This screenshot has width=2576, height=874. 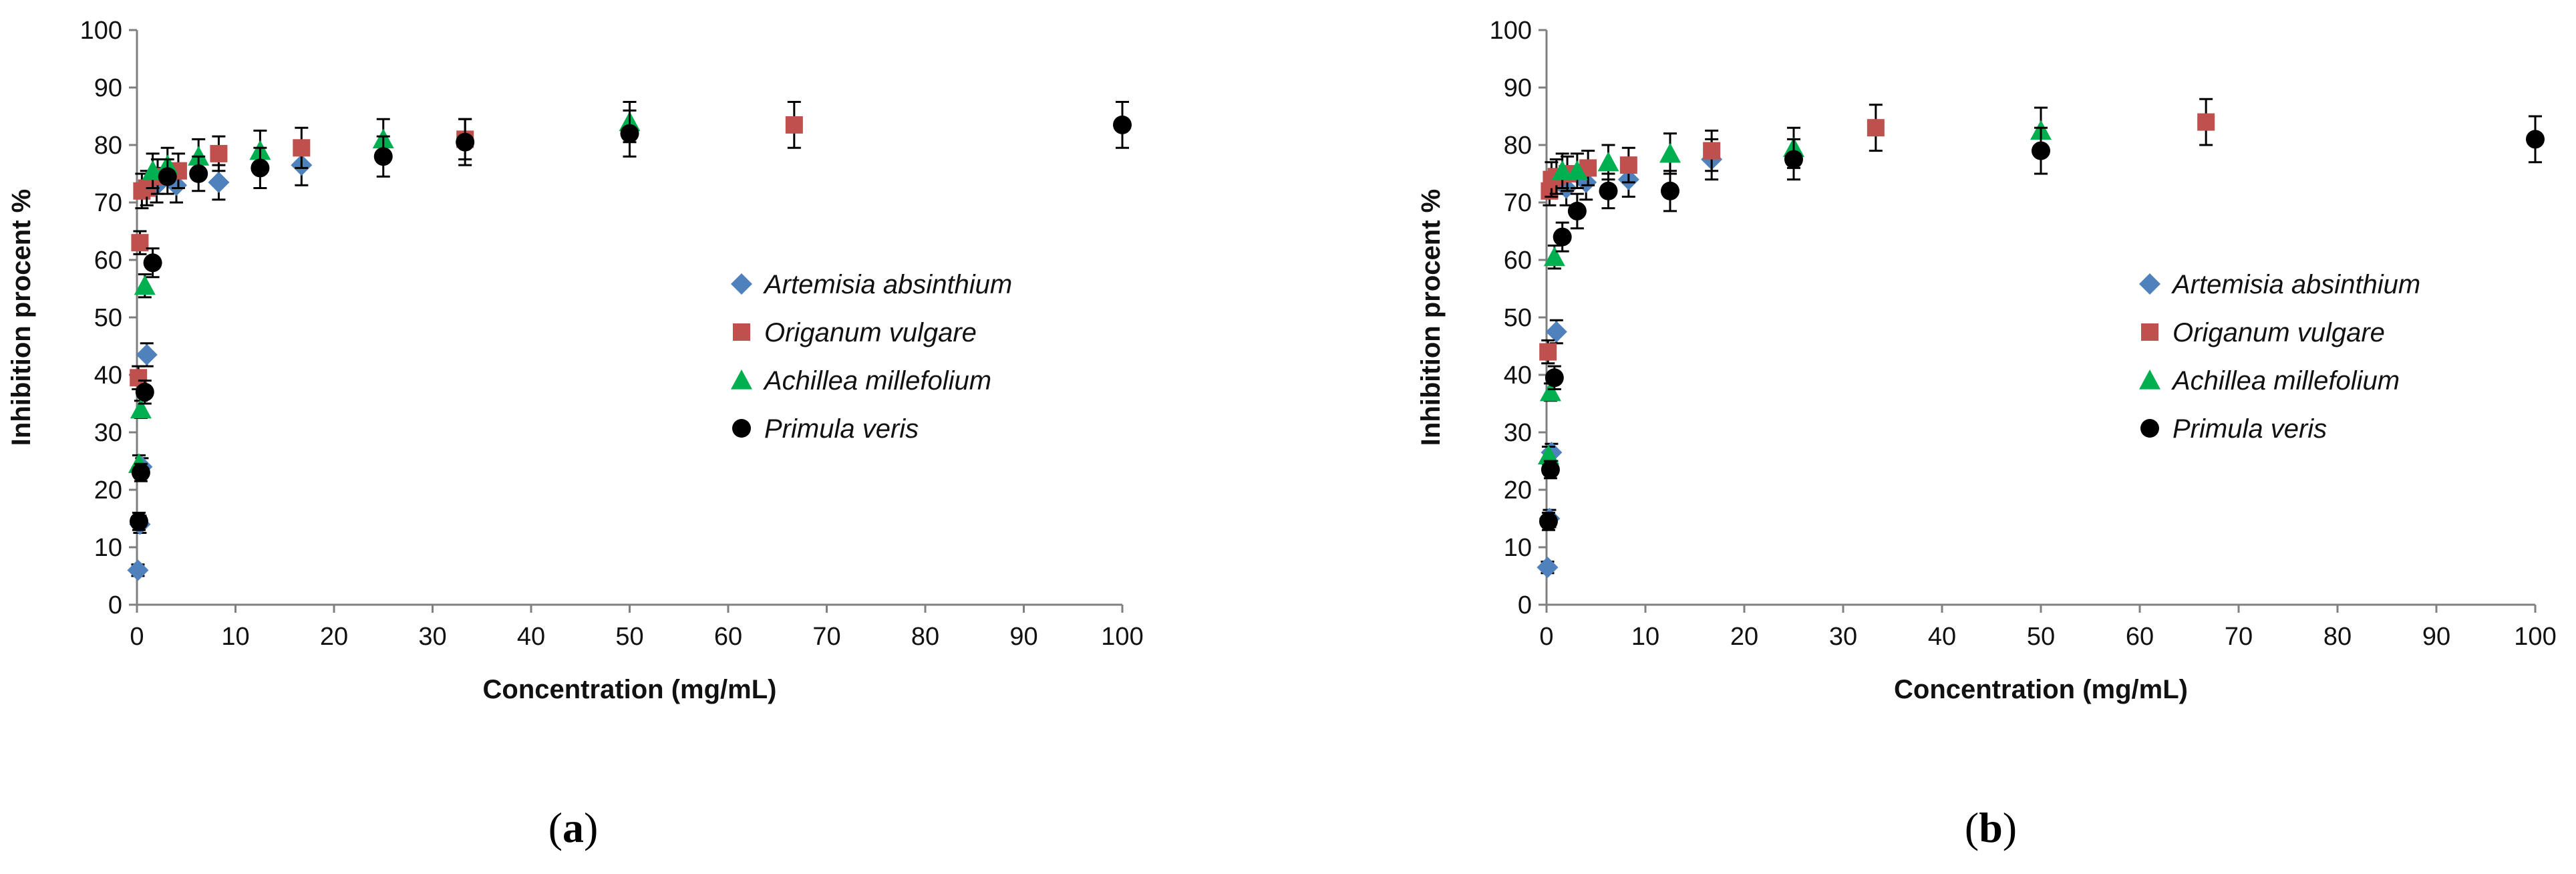 I want to click on panel-b-x-tick-label: 70, so click(x=2239, y=637).